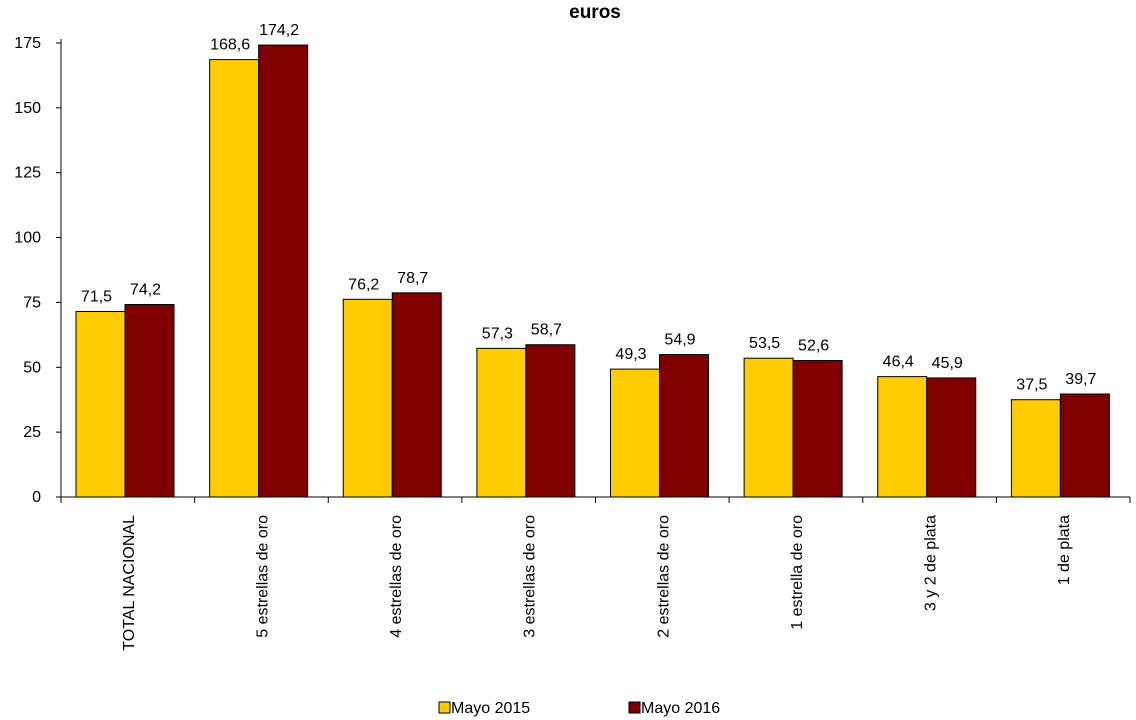 The image size is (1136, 720). What do you see at coordinates (36, 497) in the screenshot?
I see `y-tick-label: 0` at bounding box center [36, 497].